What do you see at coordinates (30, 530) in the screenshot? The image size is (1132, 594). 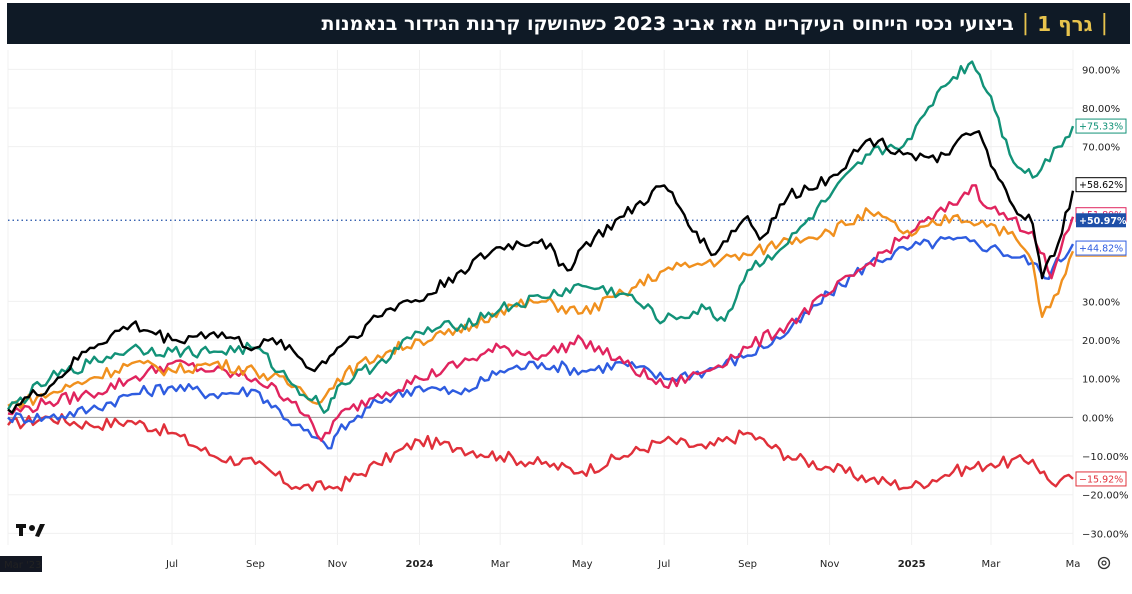 I see `tradingview-logo` at bounding box center [30, 530].